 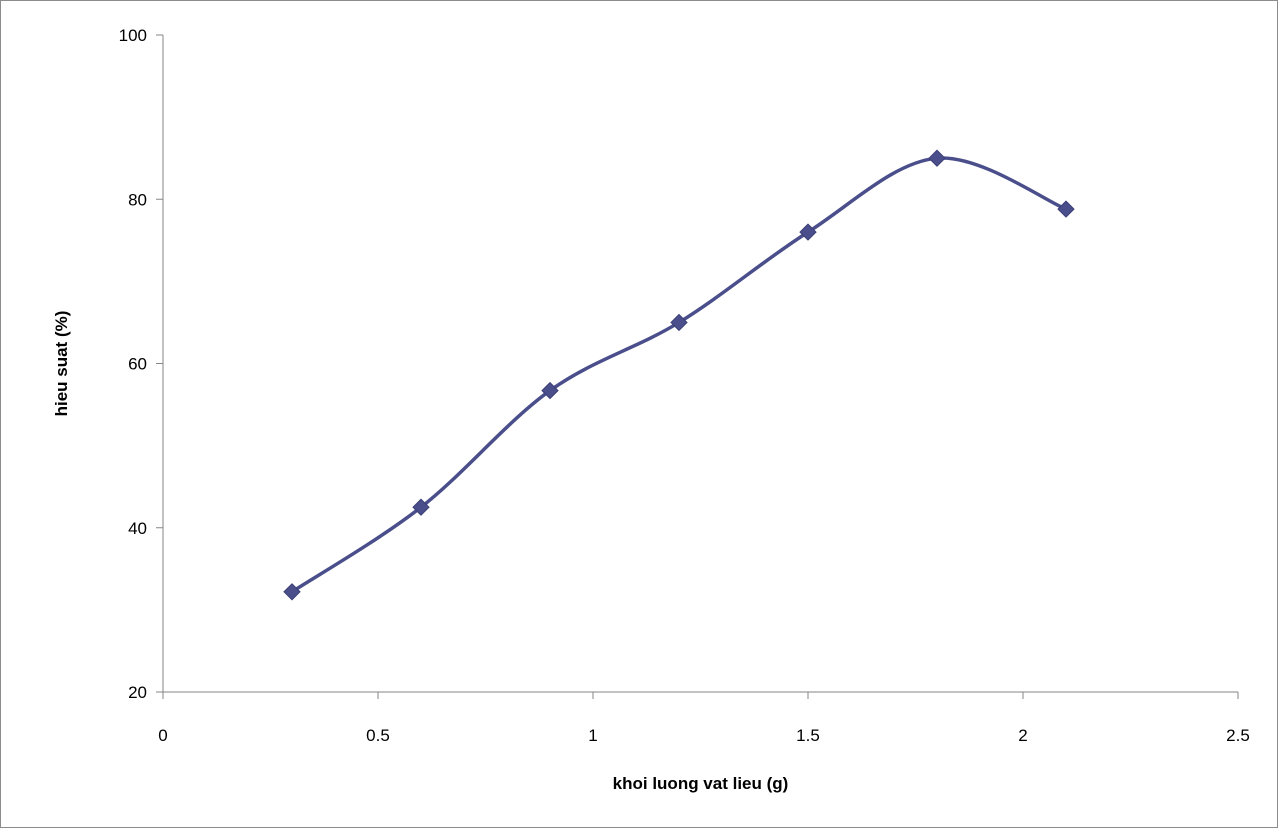 I want to click on y-tick-label: 100, so click(x=133, y=35).